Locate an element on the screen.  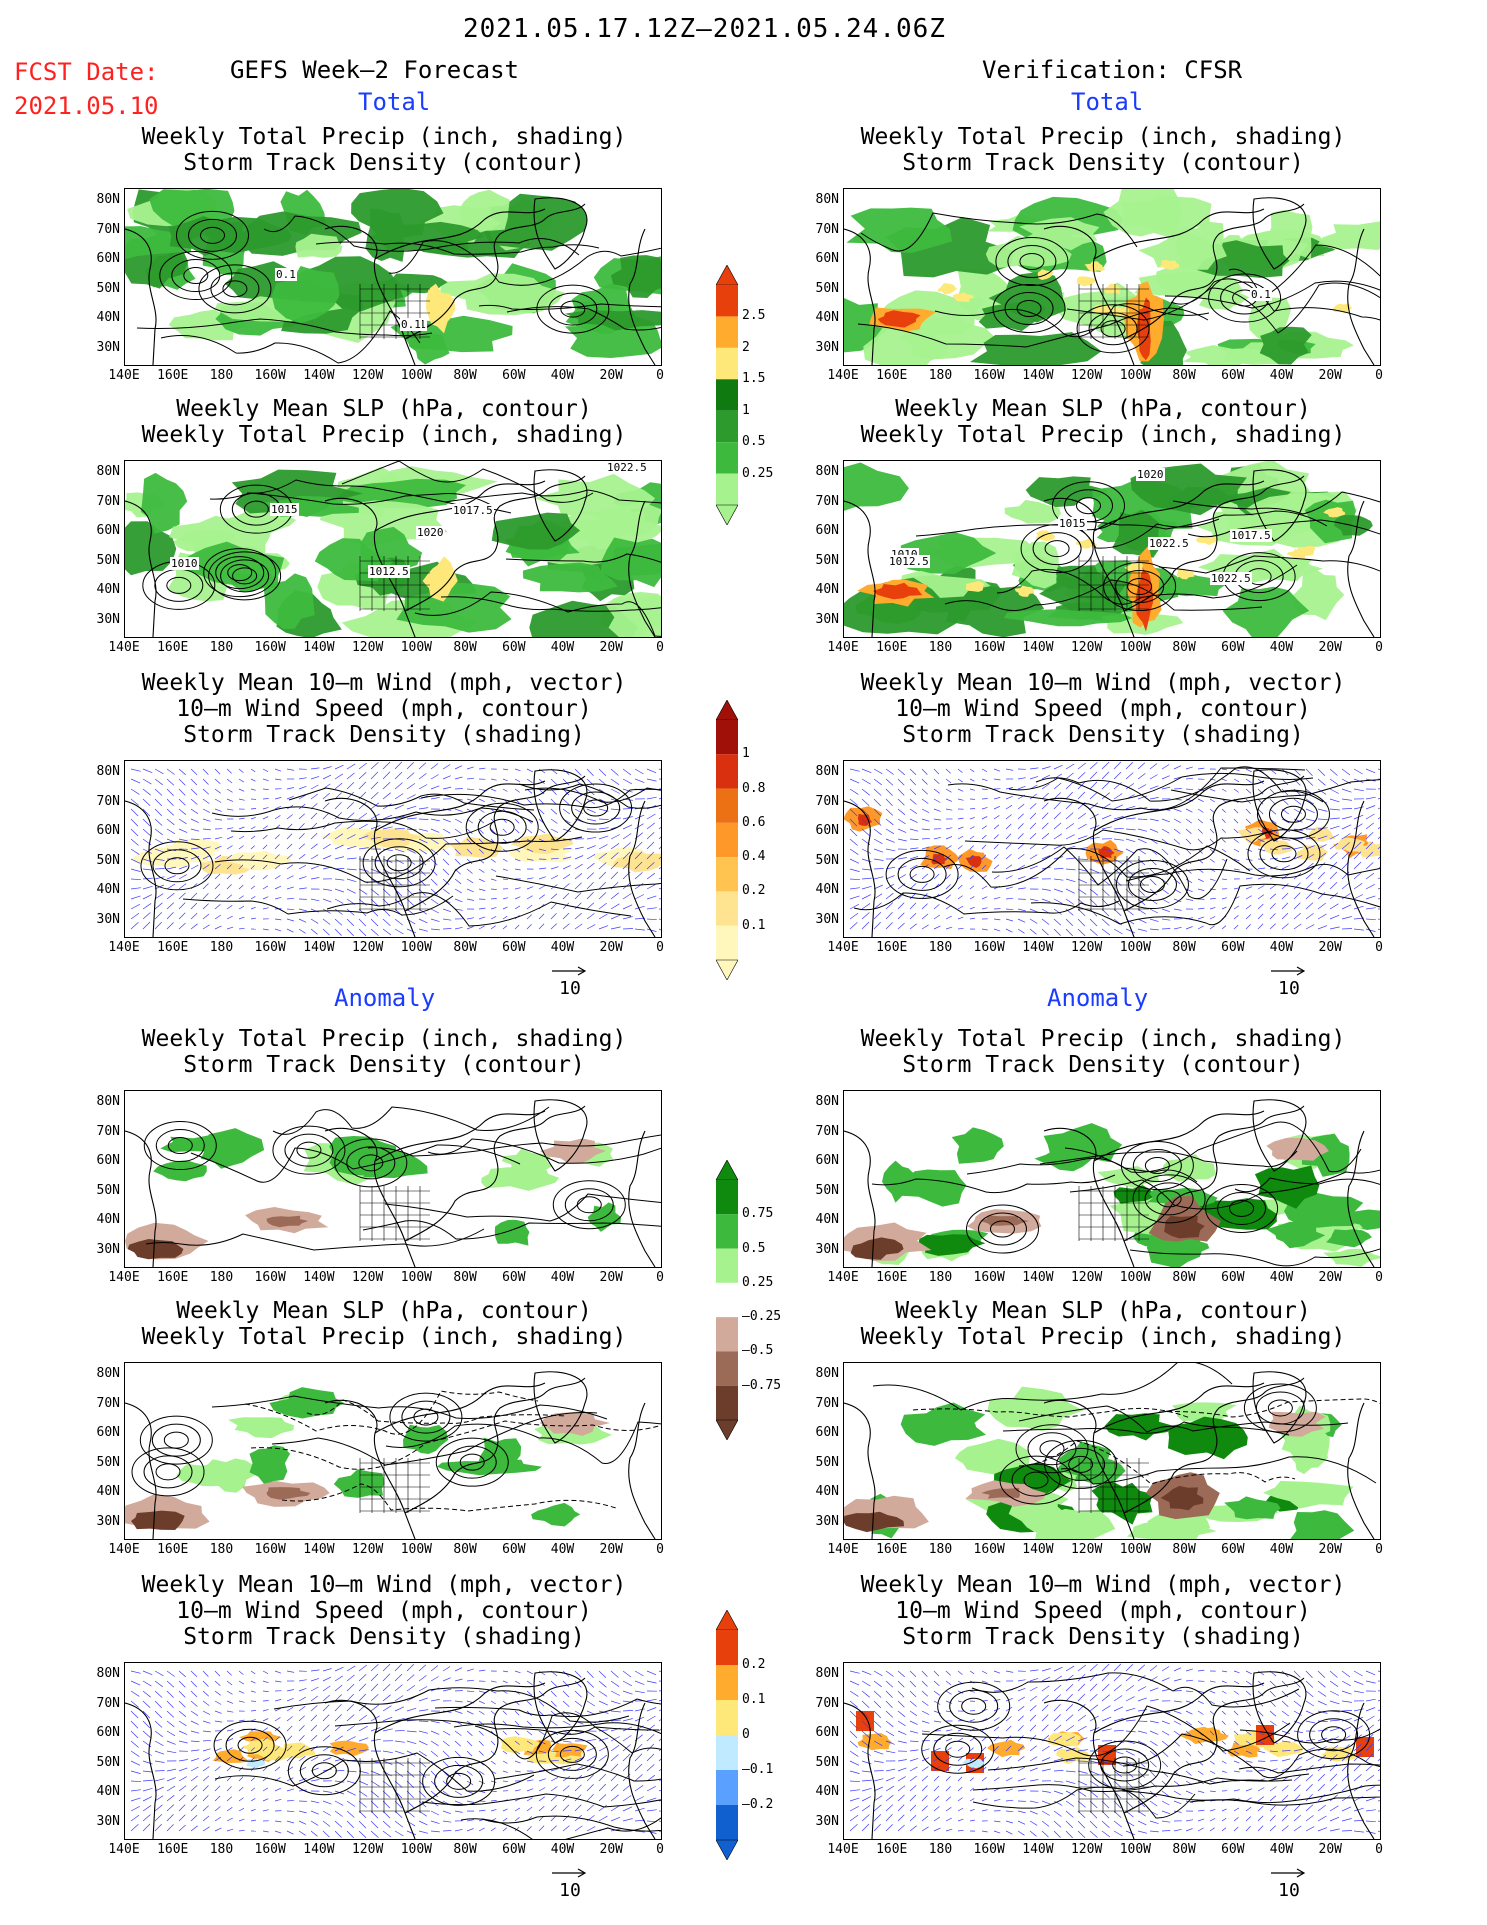
contour-label: 1020 is located at coordinates (430, 532).